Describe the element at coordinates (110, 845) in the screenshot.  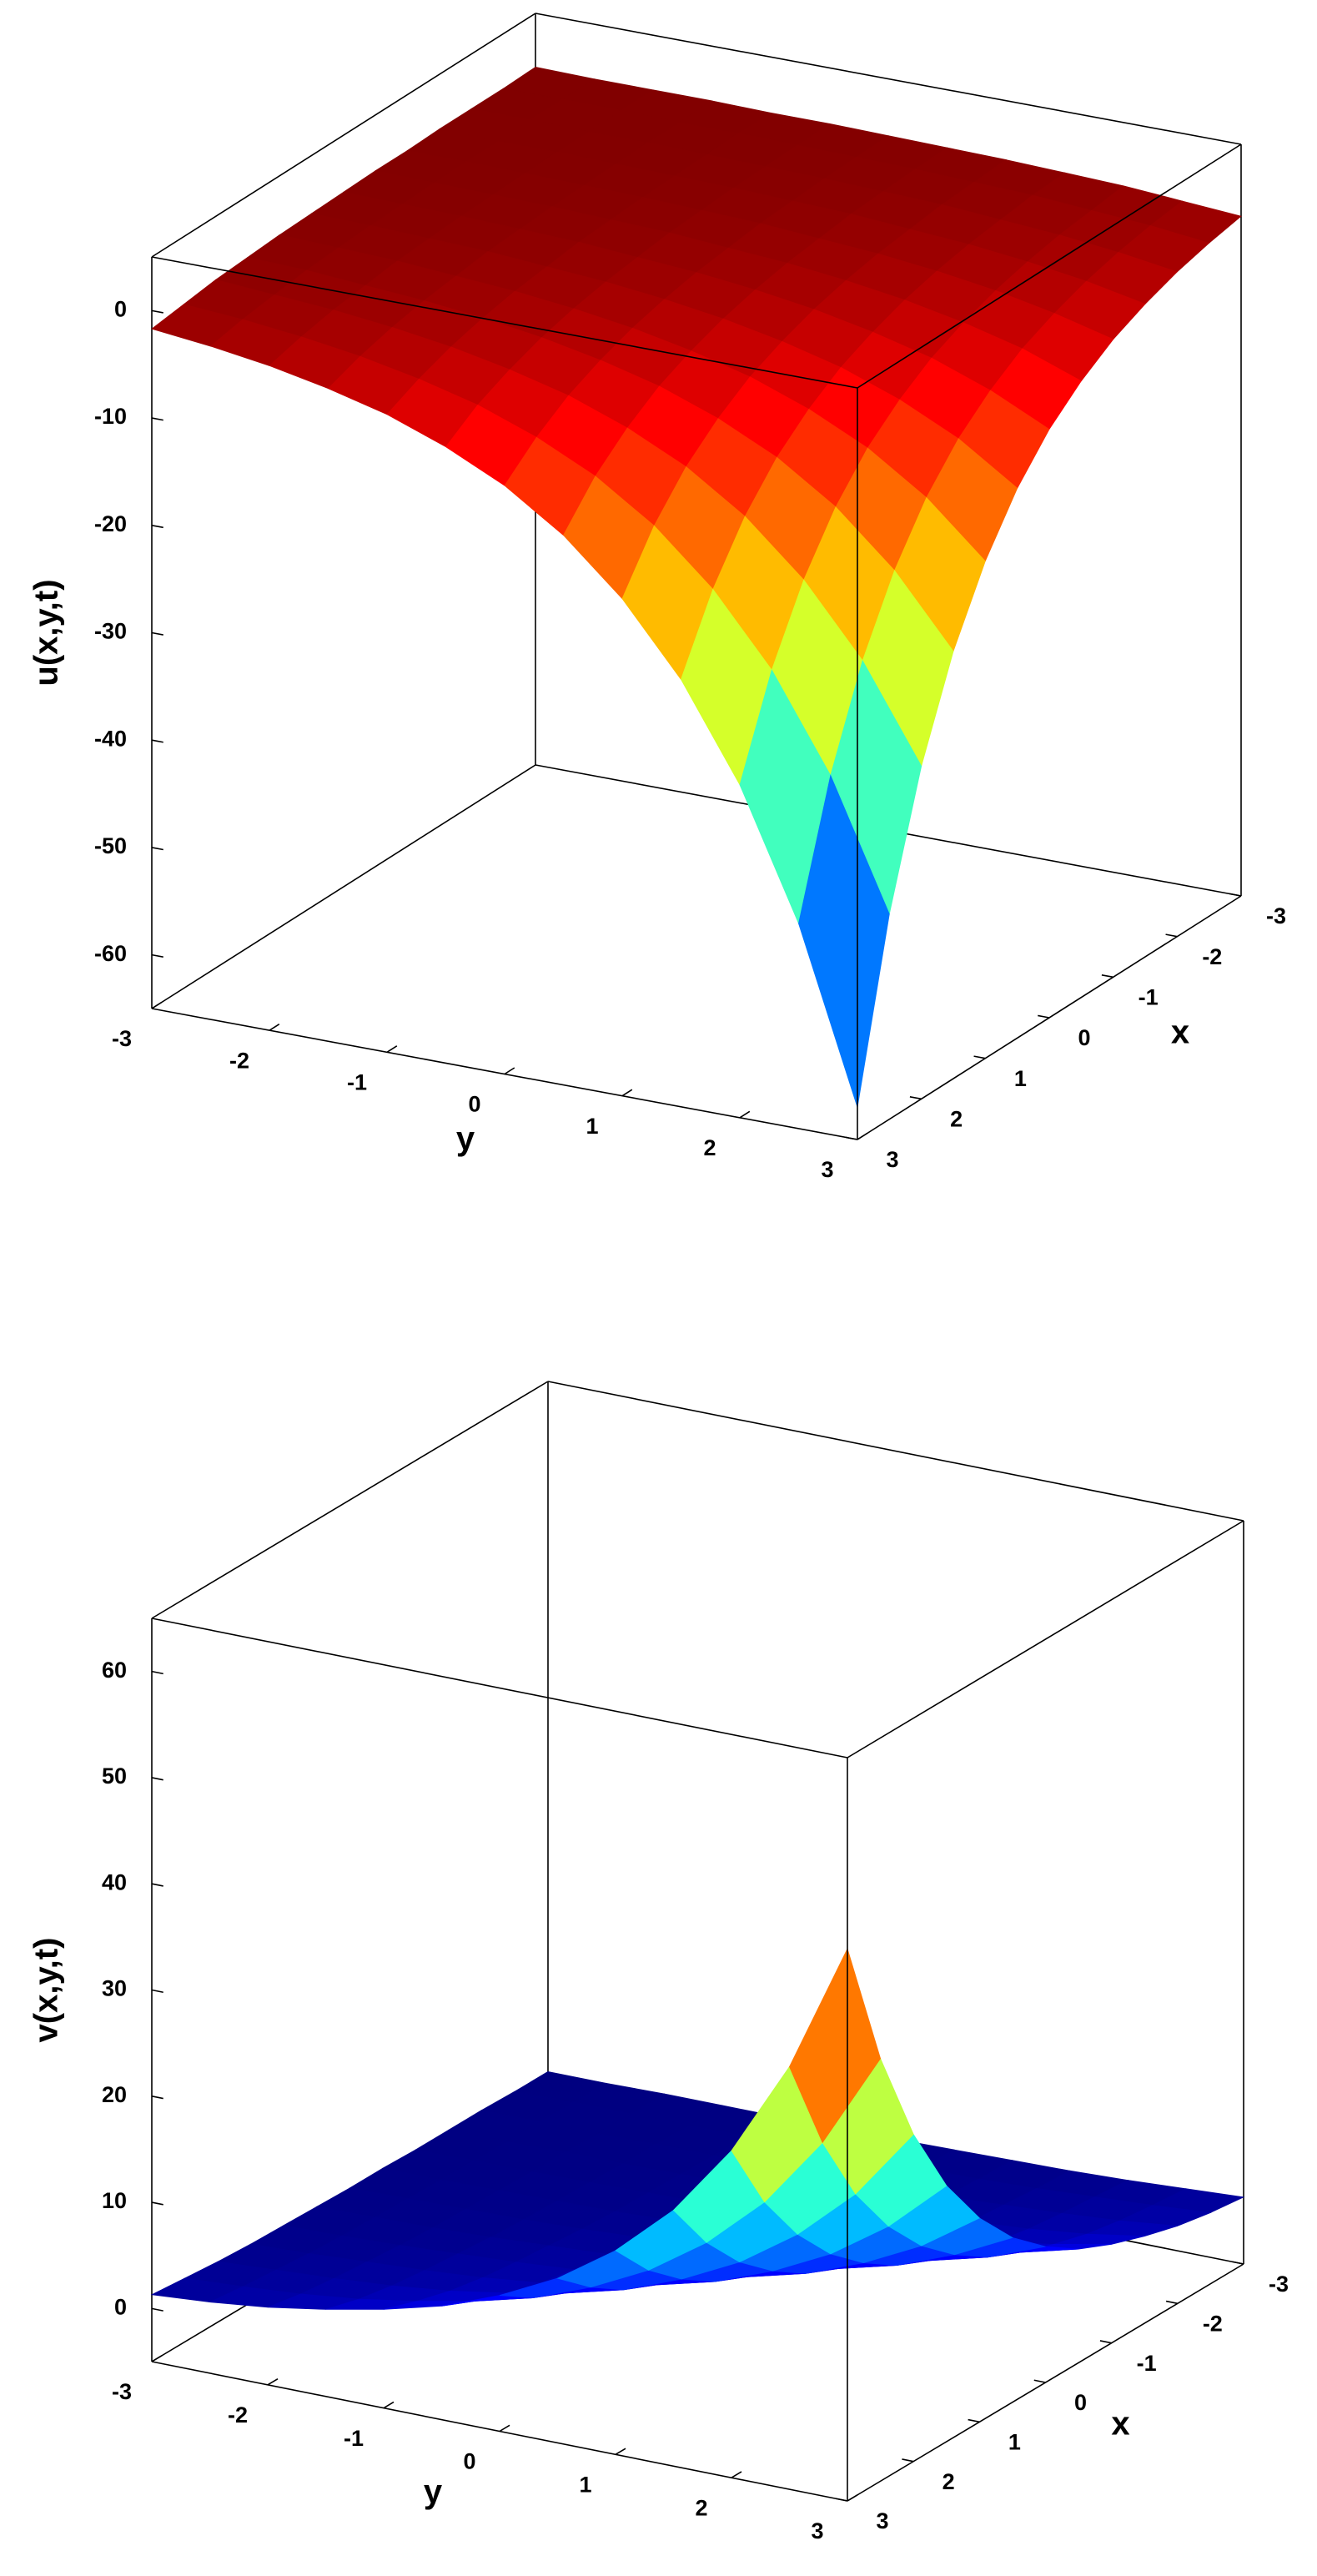
I see `z-tick-label: -50` at that location.